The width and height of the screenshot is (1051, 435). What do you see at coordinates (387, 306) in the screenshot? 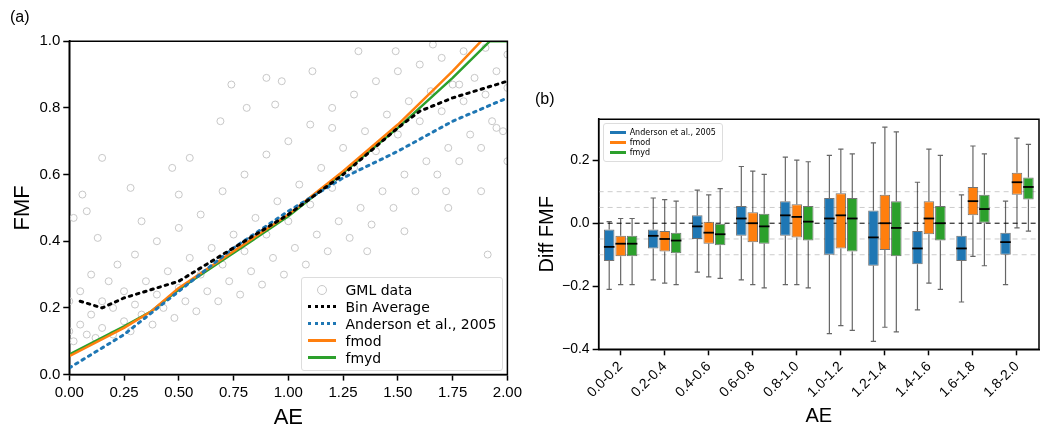
I see `legend-label: Bin Average` at bounding box center [387, 306].